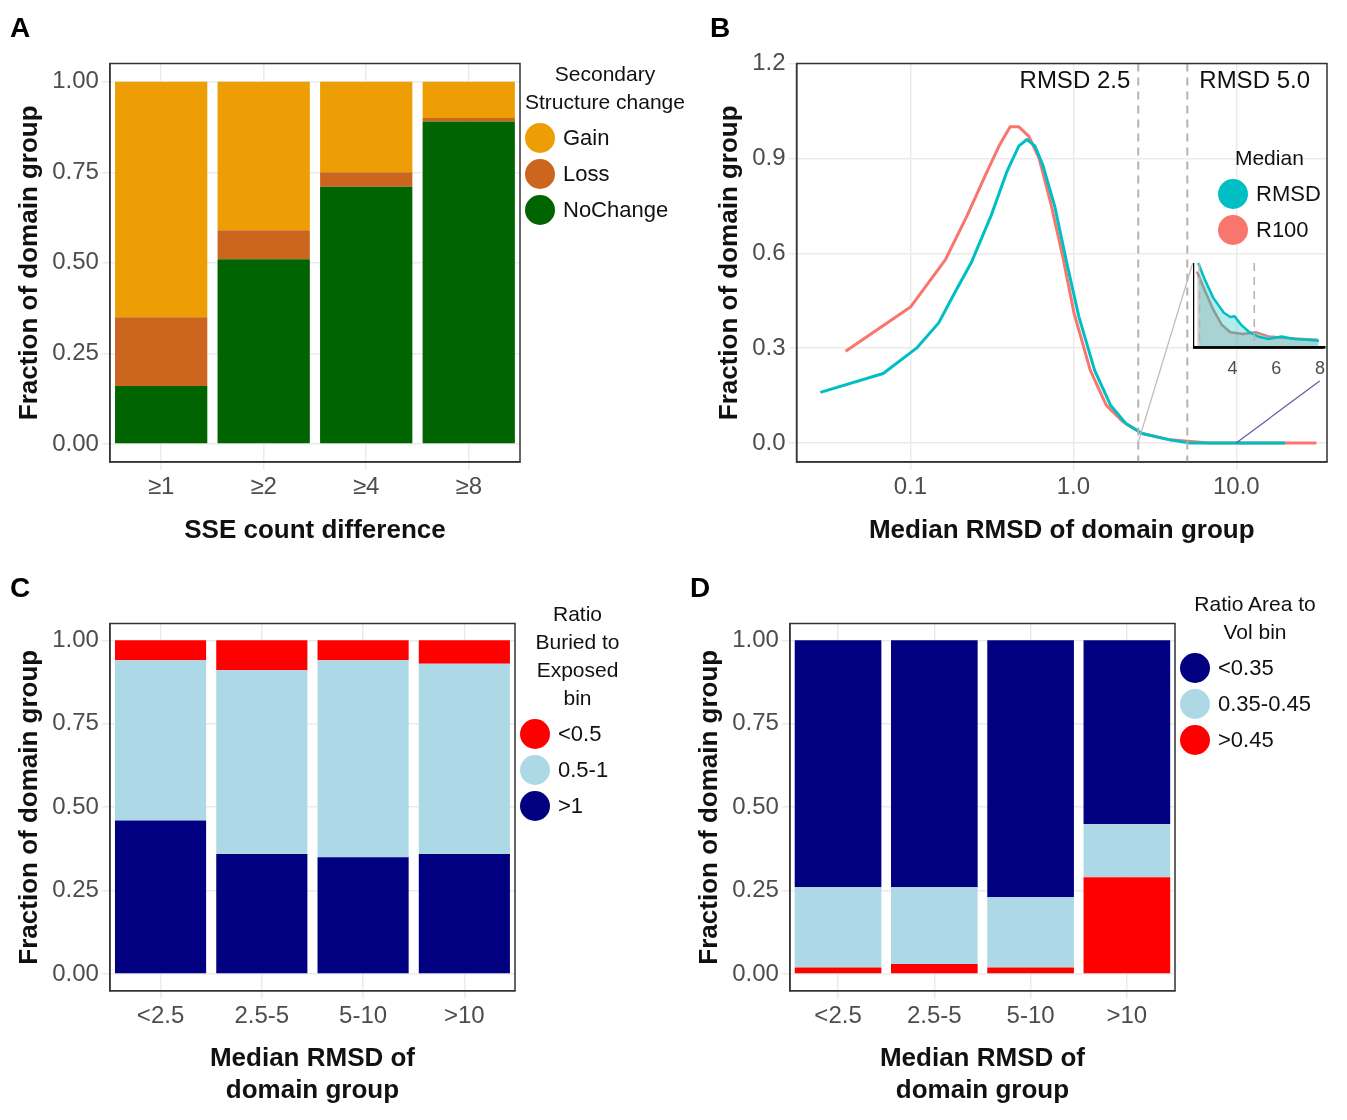 The width and height of the screenshot is (1347, 1120). Describe the element at coordinates (769, 157) in the screenshot. I see `y-tick-label: 0.9` at that location.